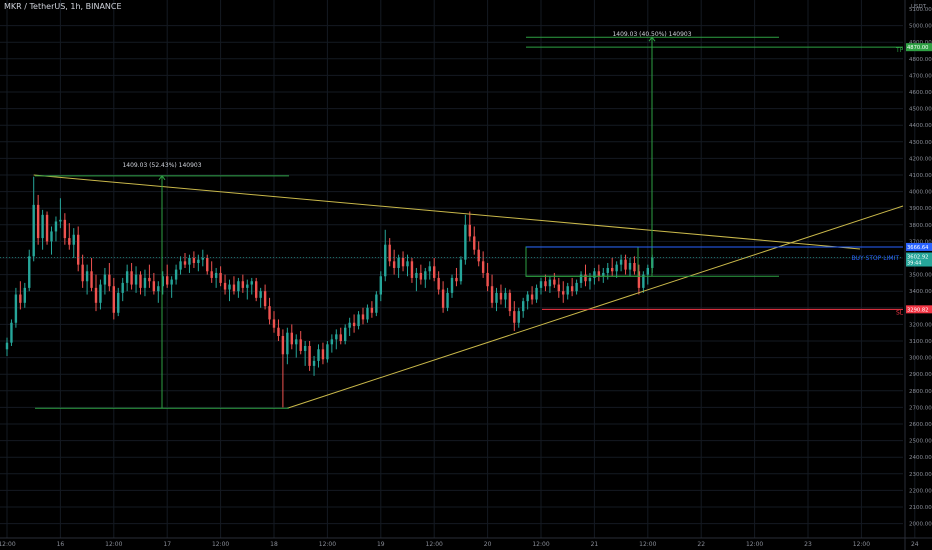  What do you see at coordinates (920, 143) in the screenshot?
I see `y-tick-label: 4300.00` at bounding box center [920, 143].